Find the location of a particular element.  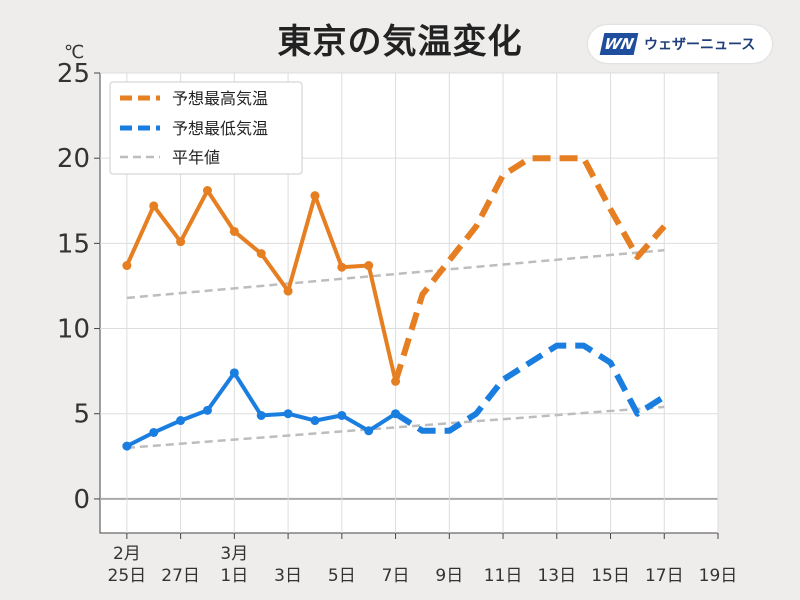

x-tick-label: 15日 is located at coordinates (610, 576).